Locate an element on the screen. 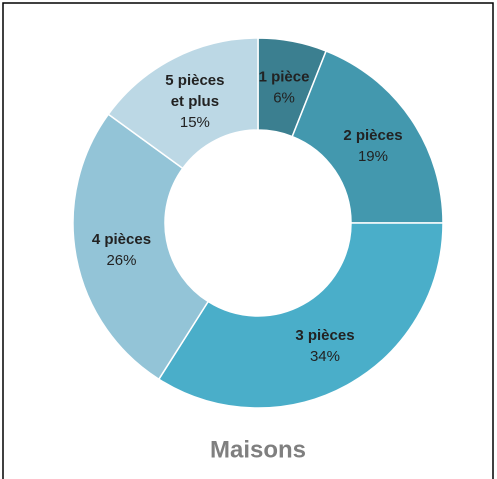  slice-value-label: 19% is located at coordinates (373, 156).